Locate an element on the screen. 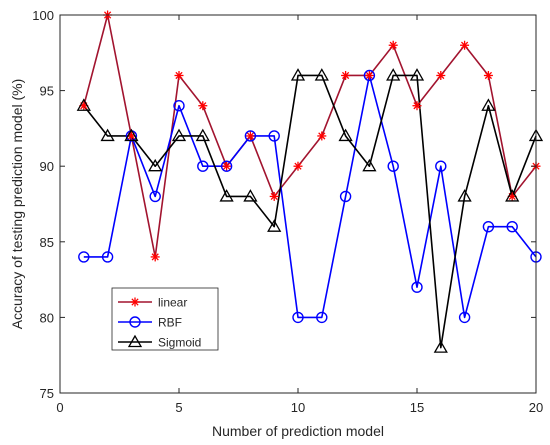  legend-label-sigmoid: Sigmoid is located at coordinates (179, 343).